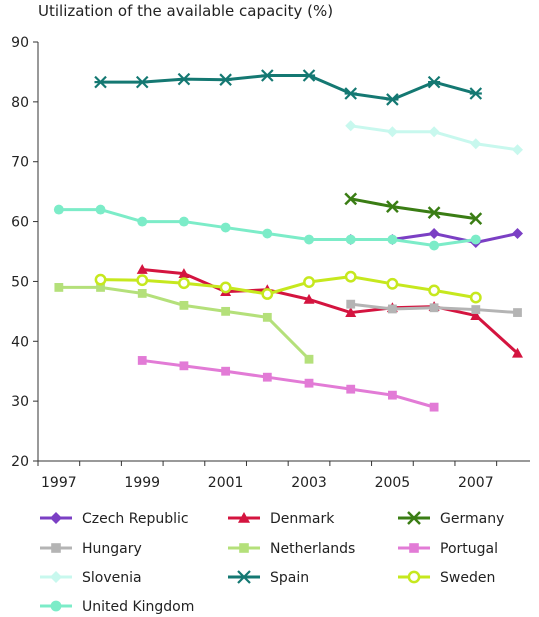 The image size is (539, 617). What do you see at coordinates (20, 163) in the screenshot?
I see `y-tick-label: 70` at bounding box center [20, 163].